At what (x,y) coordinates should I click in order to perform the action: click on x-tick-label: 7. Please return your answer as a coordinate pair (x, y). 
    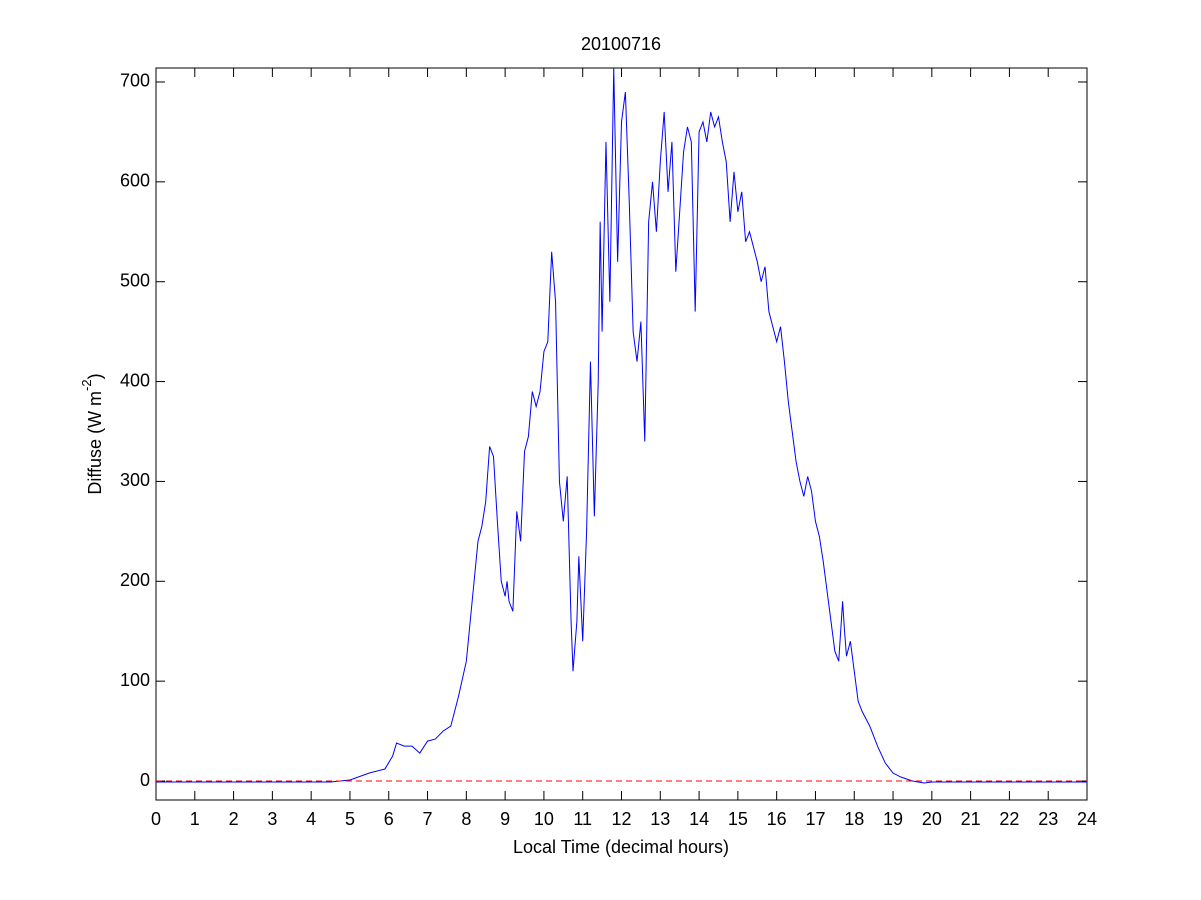
    Looking at the image, I should click on (428, 819).